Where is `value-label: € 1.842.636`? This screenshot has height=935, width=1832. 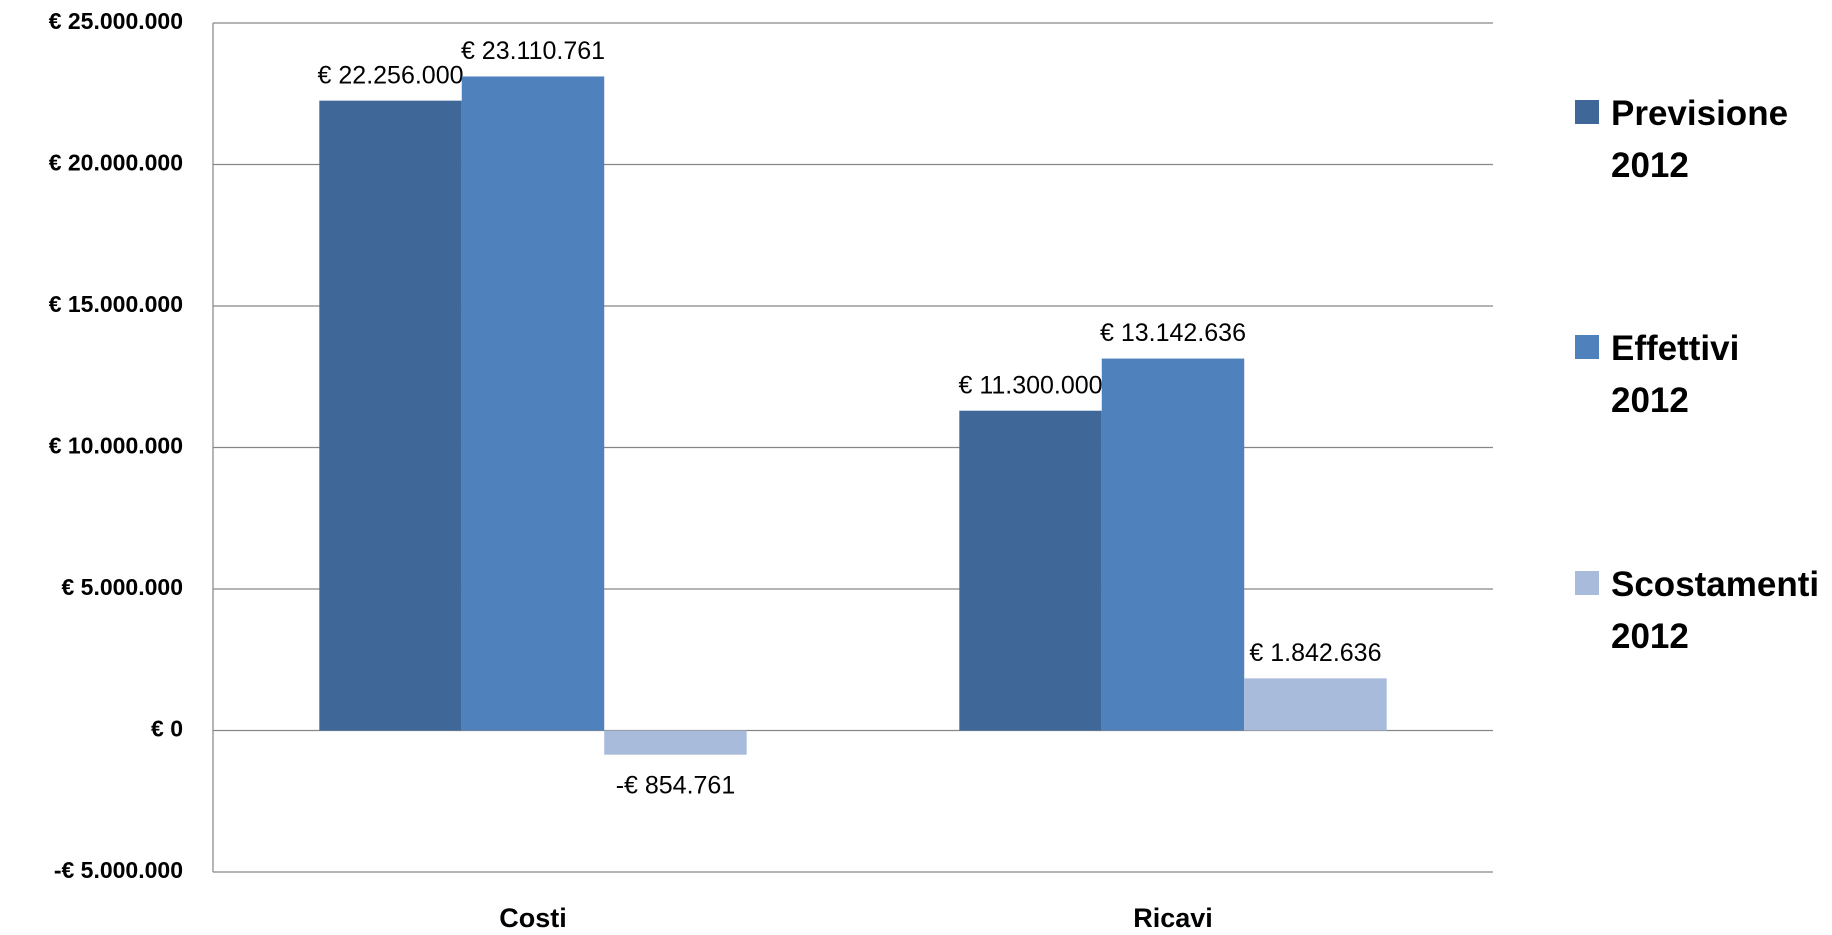 value-label: € 1.842.636 is located at coordinates (1315, 653).